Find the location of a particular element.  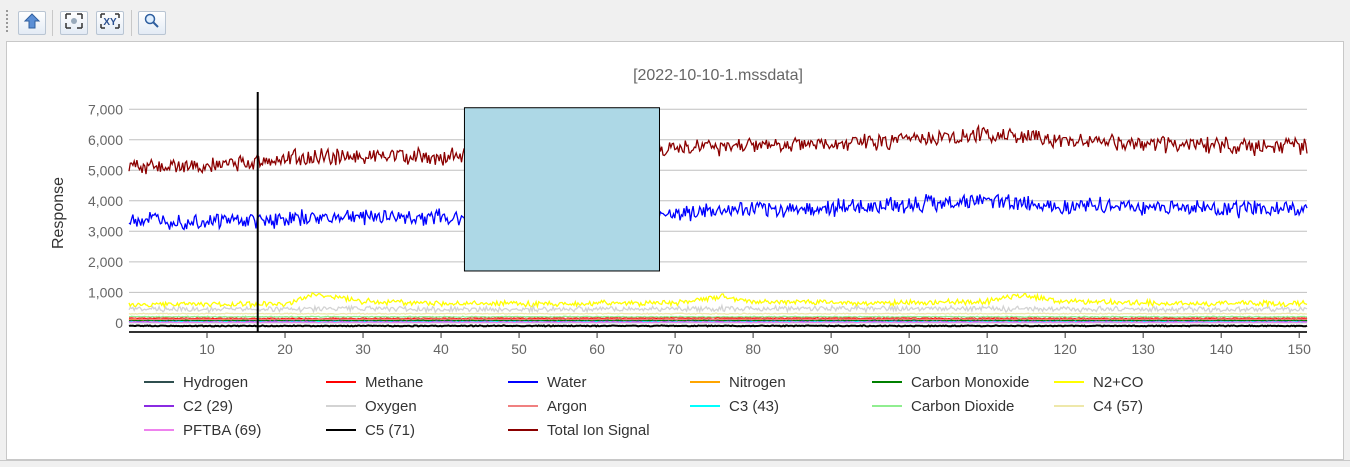

y-tick-label: 7,000 is located at coordinates (105, 109).